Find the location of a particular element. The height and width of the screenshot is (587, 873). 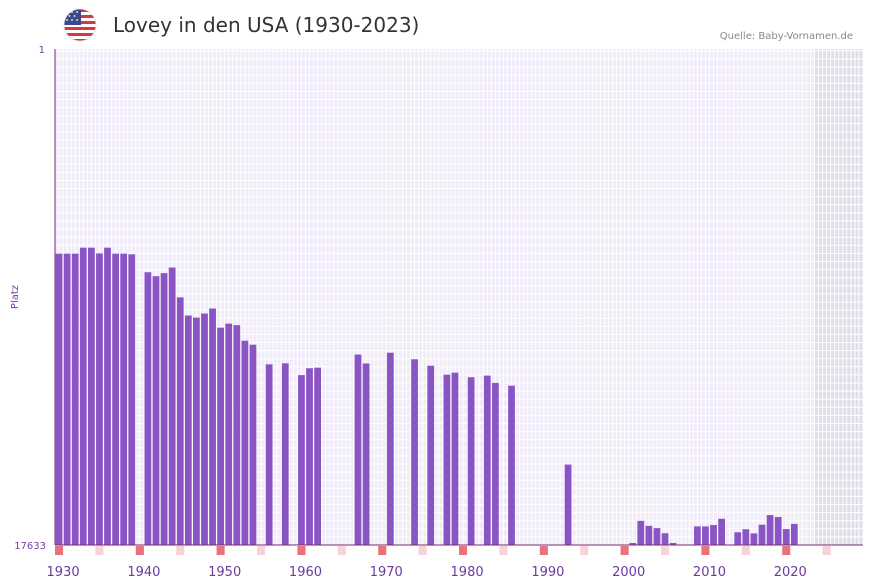

bar-1941 is located at coordinates (156, 410).